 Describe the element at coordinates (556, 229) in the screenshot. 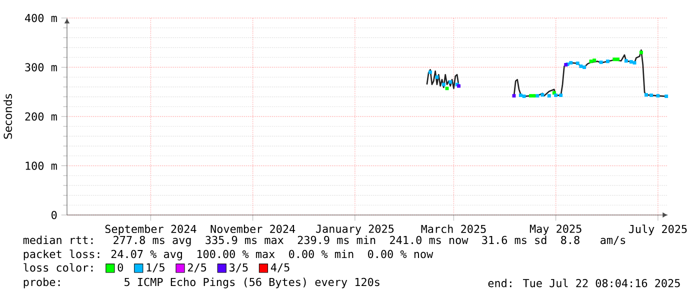

I see `x-tick-label: May 2025` at that location.